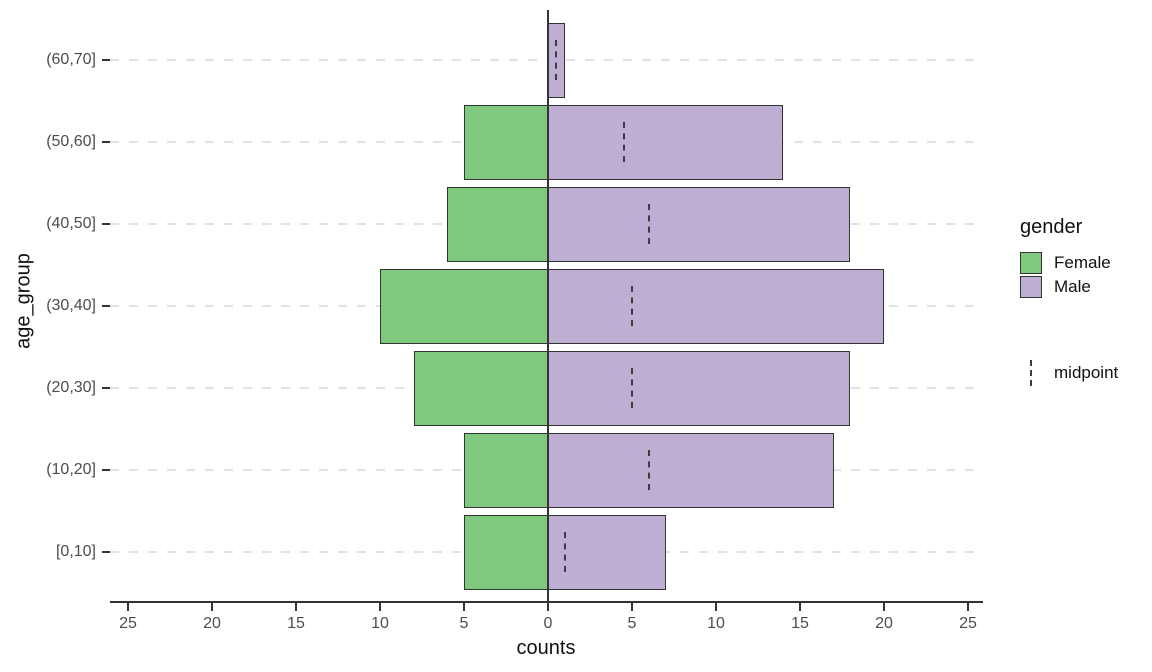  What do you see at coordinates (506, 470) in the screenshot?
I see `bar-female-(10,20]` at bounding box center [506, 470].